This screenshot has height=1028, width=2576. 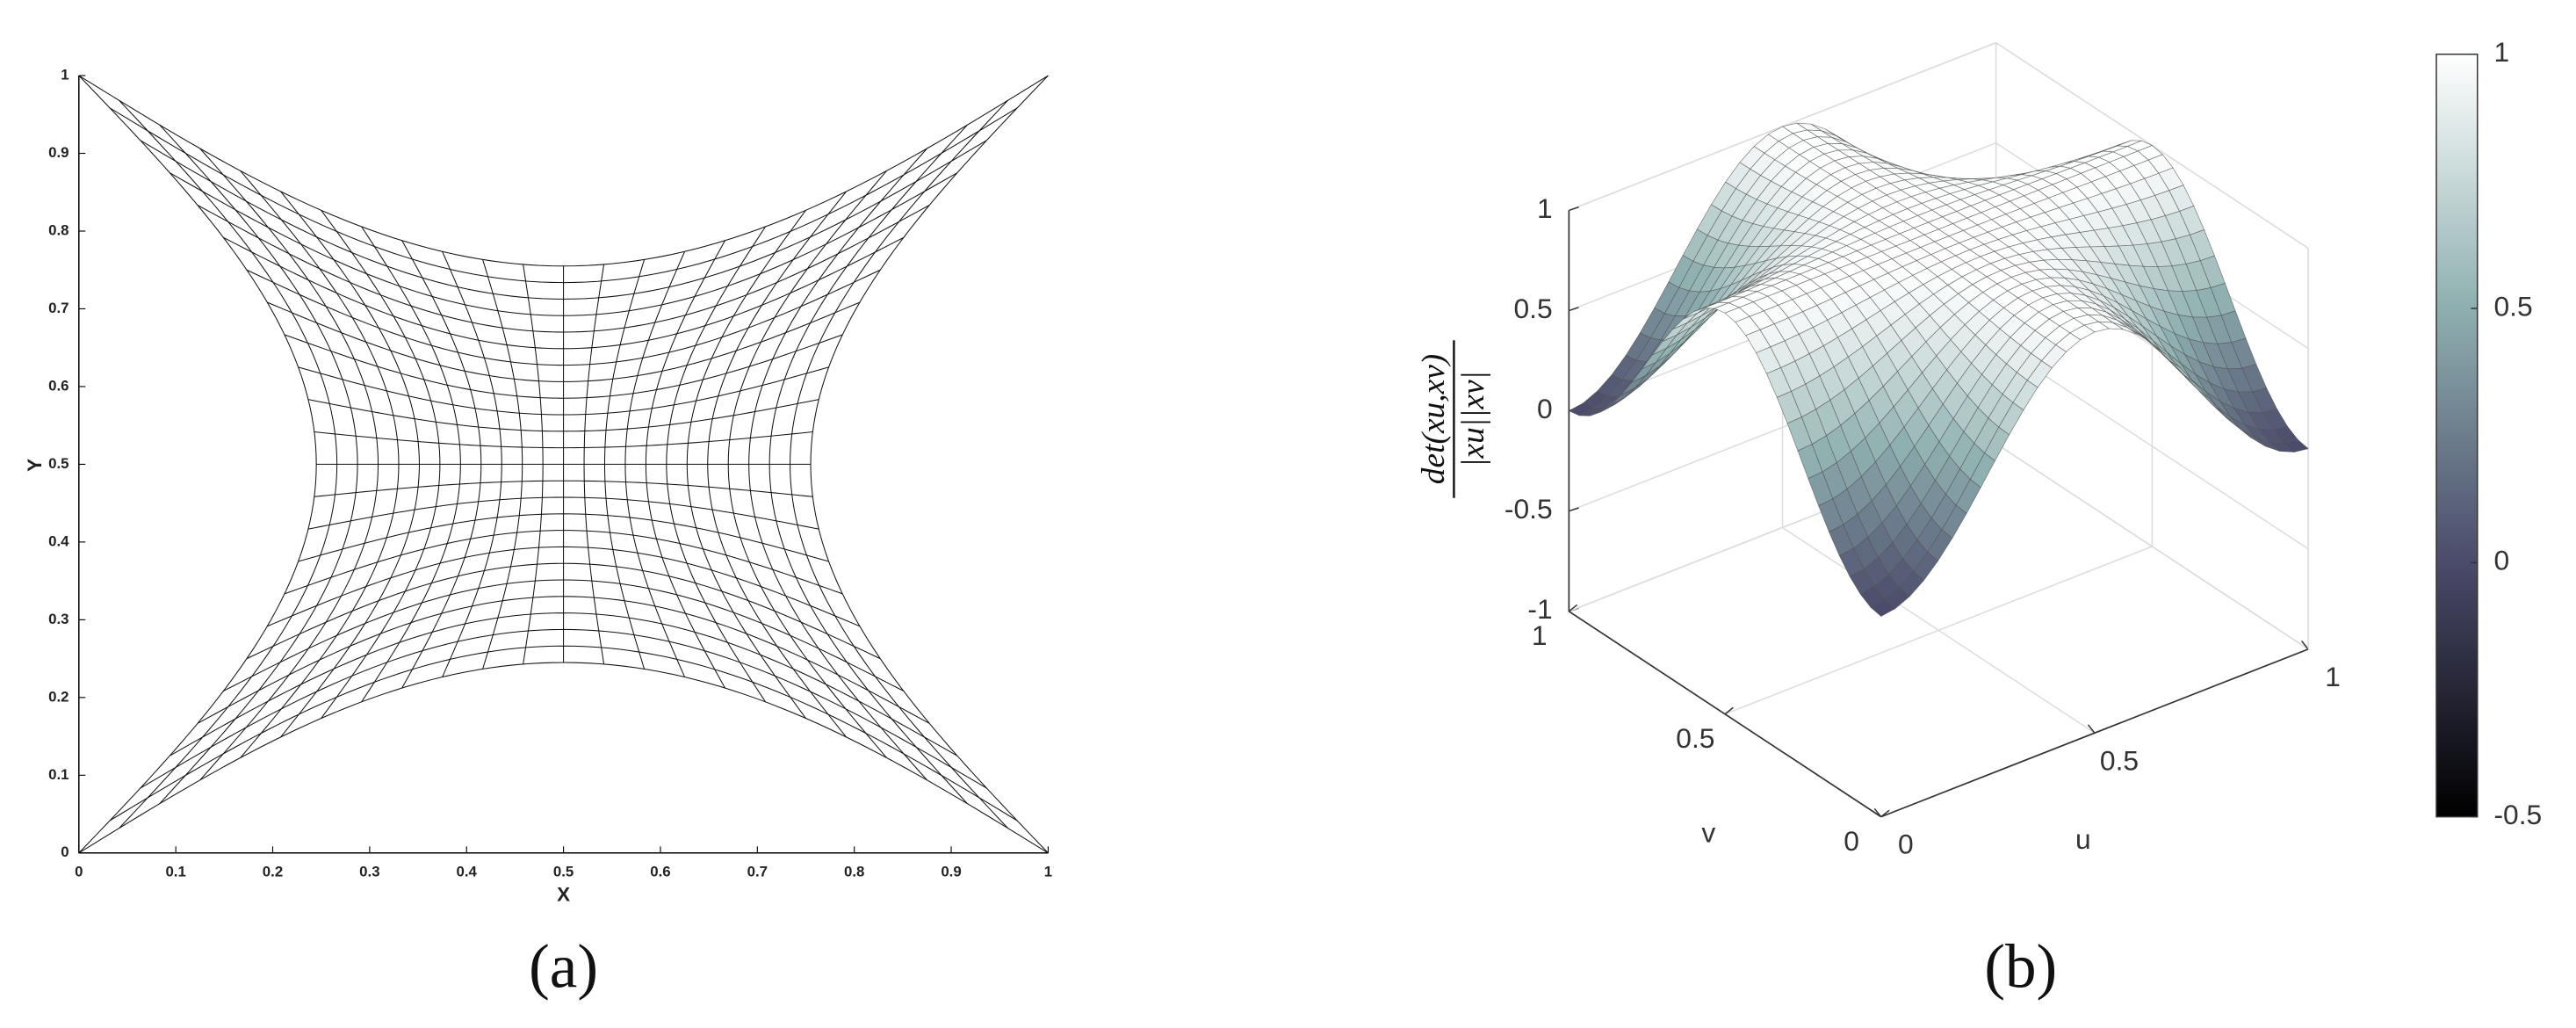 What do you see at coordinates (1532, 308) in the screenshot?
I see `z-tick-label: 0.5` at bounding box center [1532, 308].